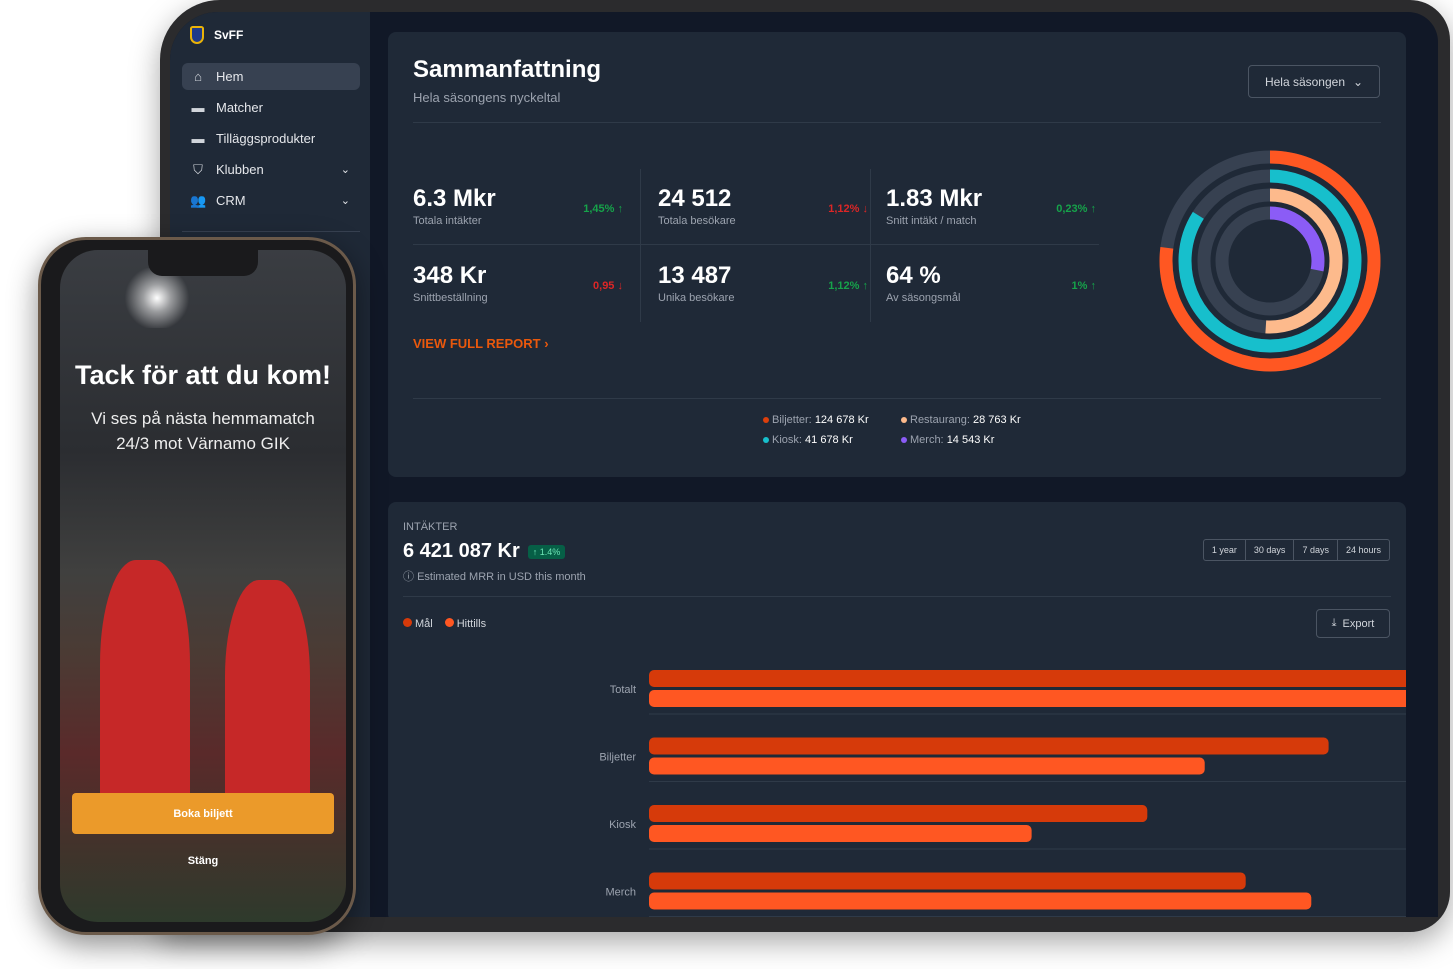  What do you see at coordinates (198, 169) in the screenshot?
I see `shield-icon: ⛉` at bounding box center [198, 169].